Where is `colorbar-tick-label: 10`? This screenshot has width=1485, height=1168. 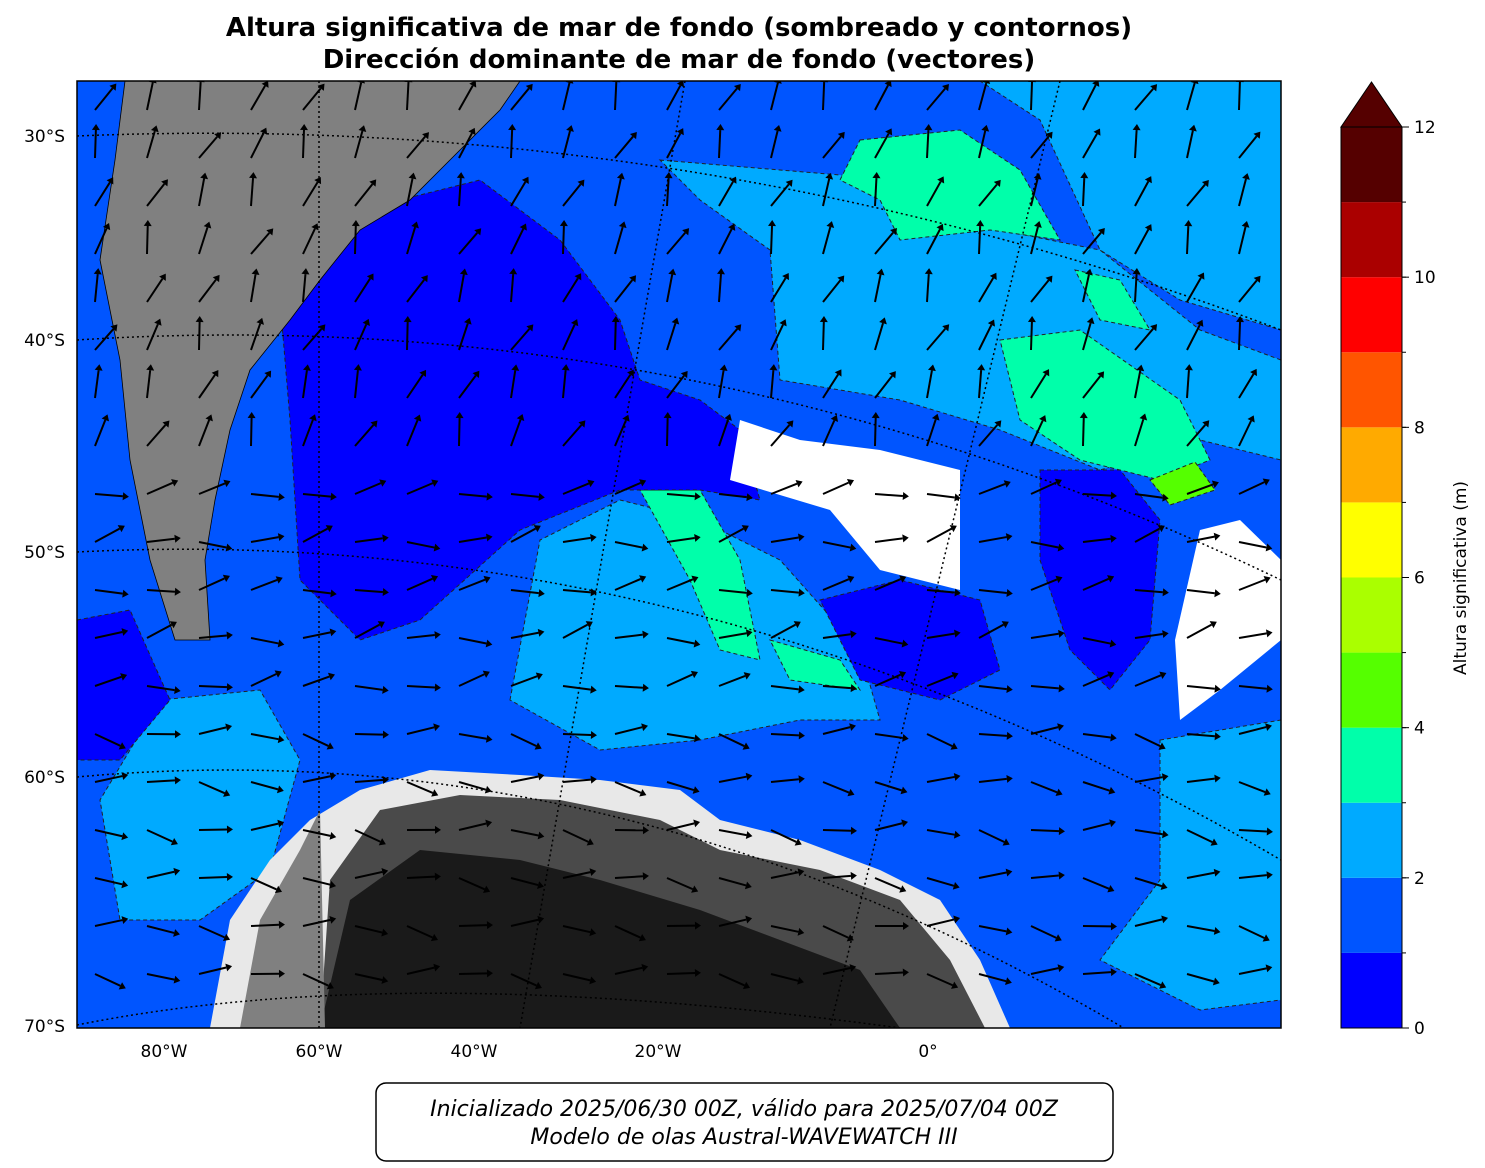
colorbar-tick-label: 10 is located at coordinates (1425, 278).